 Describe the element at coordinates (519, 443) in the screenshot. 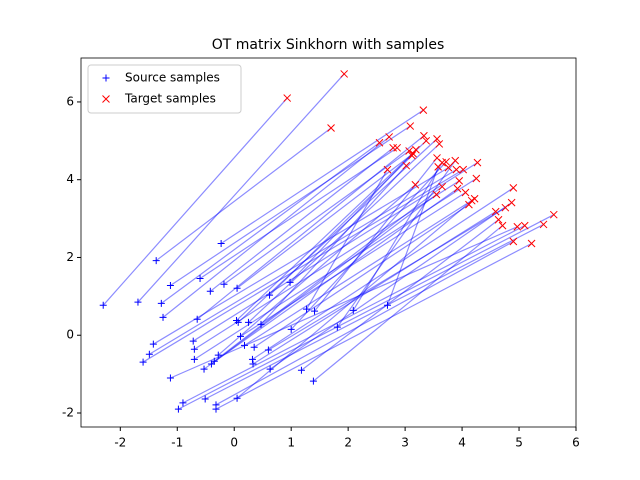

I see `x-tick-label: 5` at that location.